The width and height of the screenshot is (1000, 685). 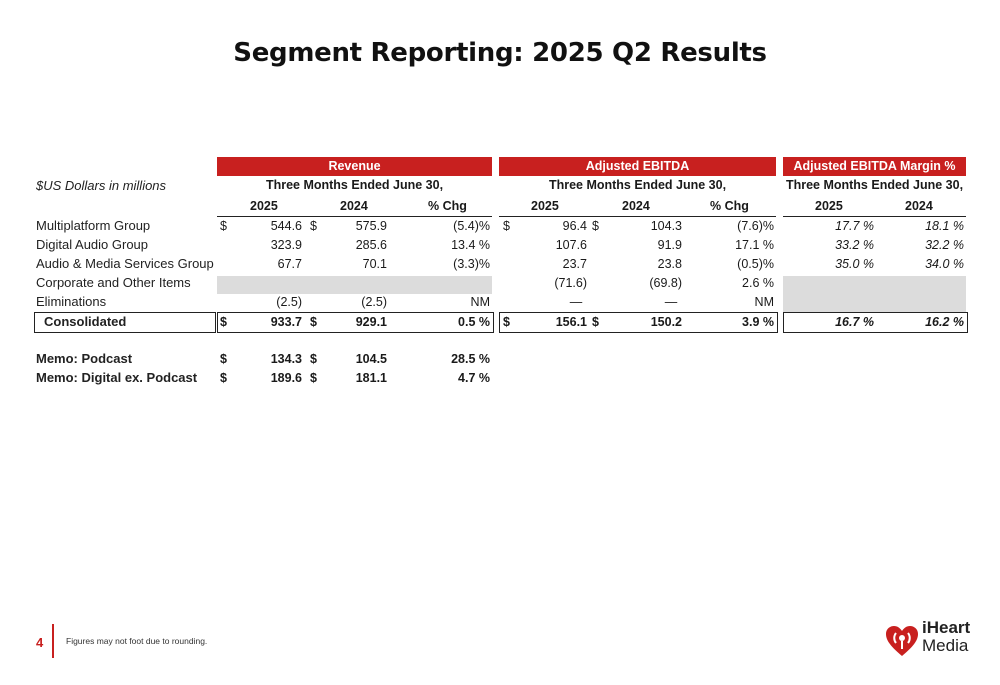 I want to click on cell-ebchg: 3.9 %, so click(x=758, y=322).